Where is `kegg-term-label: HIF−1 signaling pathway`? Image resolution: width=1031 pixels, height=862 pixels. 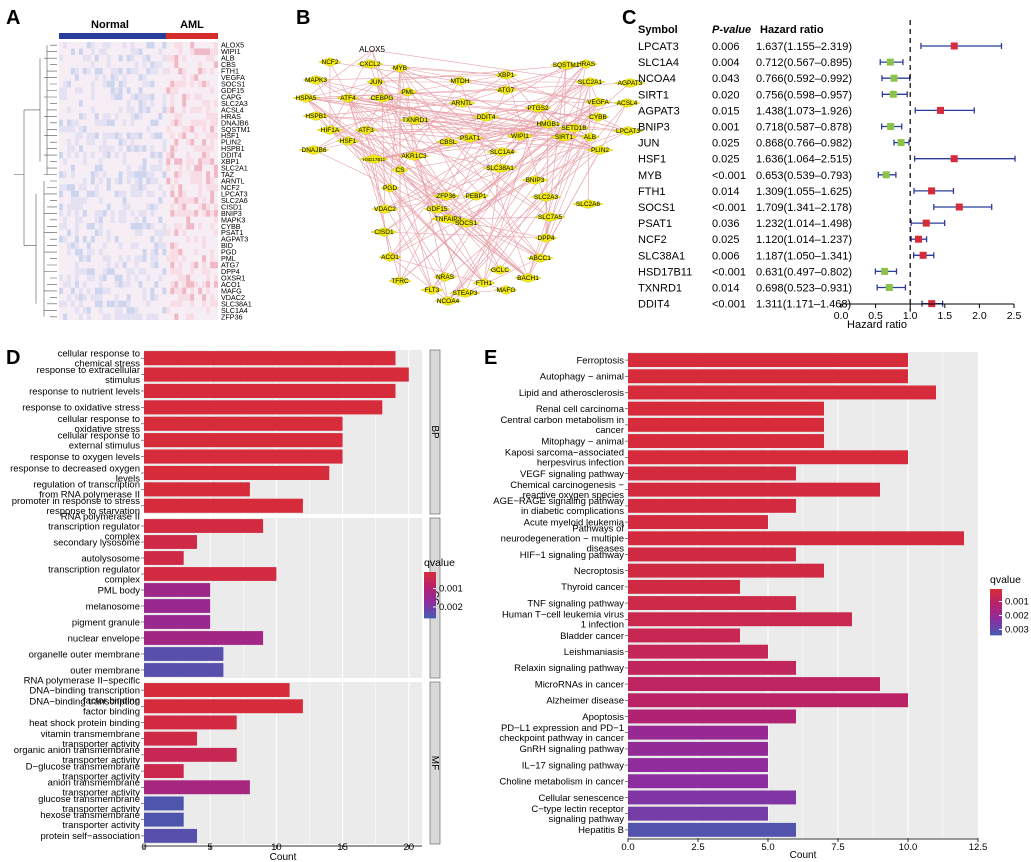 kegg-term-label: HIF−1 signaling pathway is located at coordinates (572, 555).